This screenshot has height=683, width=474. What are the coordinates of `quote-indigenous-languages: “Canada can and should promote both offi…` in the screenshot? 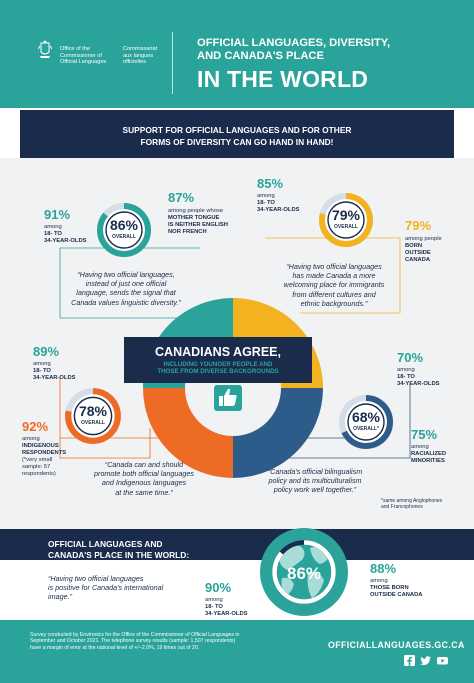 It's located at (144, 478).